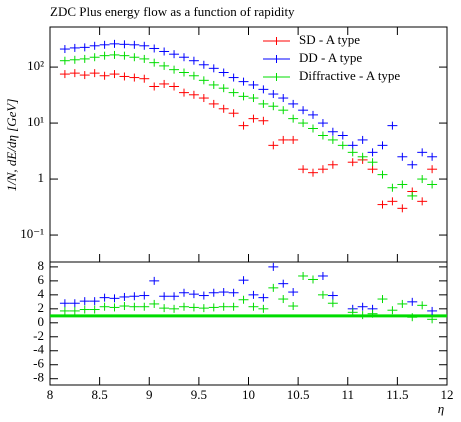 The image size is (461, 422). I want to click on y-tick-label: 10⁻¹, so click(32, 233).